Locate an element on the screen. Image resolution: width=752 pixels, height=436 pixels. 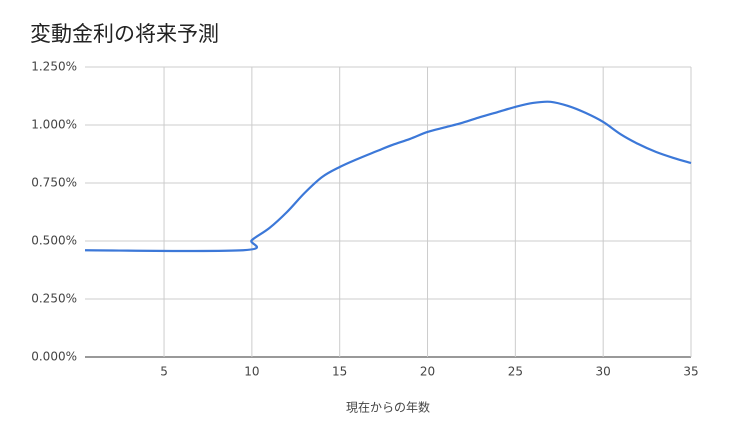
x-tick-label: 35 is located at coordinates (690, 372).